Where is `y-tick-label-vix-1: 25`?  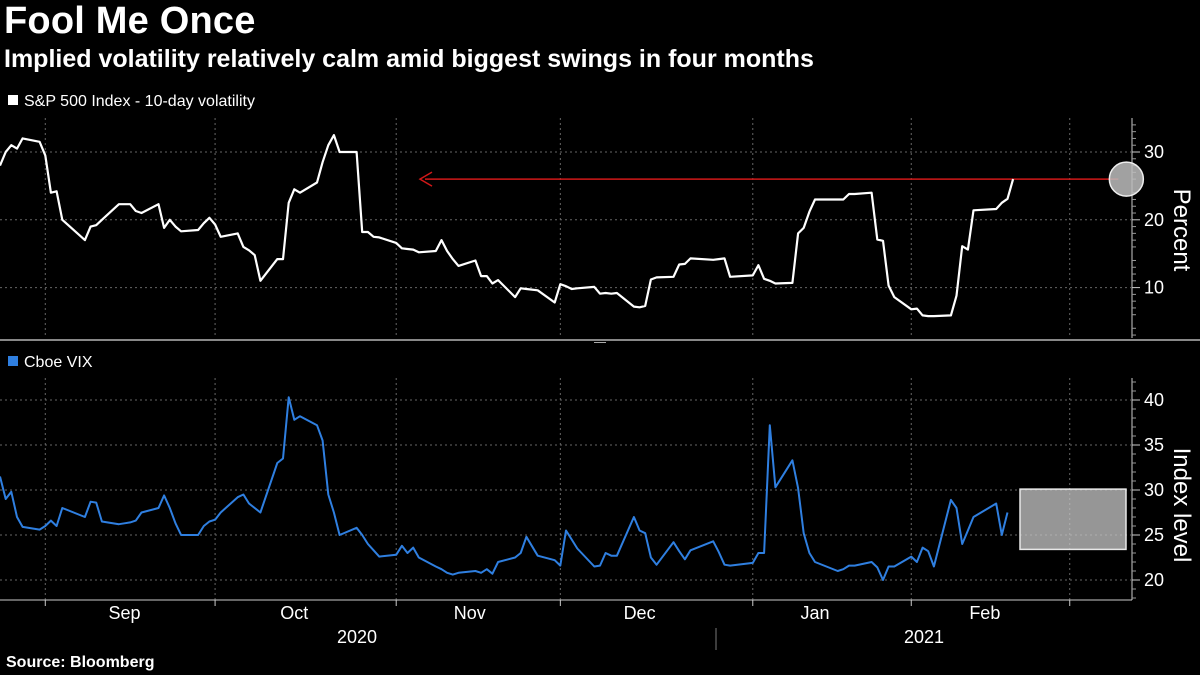
y-tick-label-vix-1: 25 is located at coordinates (1154, 535).